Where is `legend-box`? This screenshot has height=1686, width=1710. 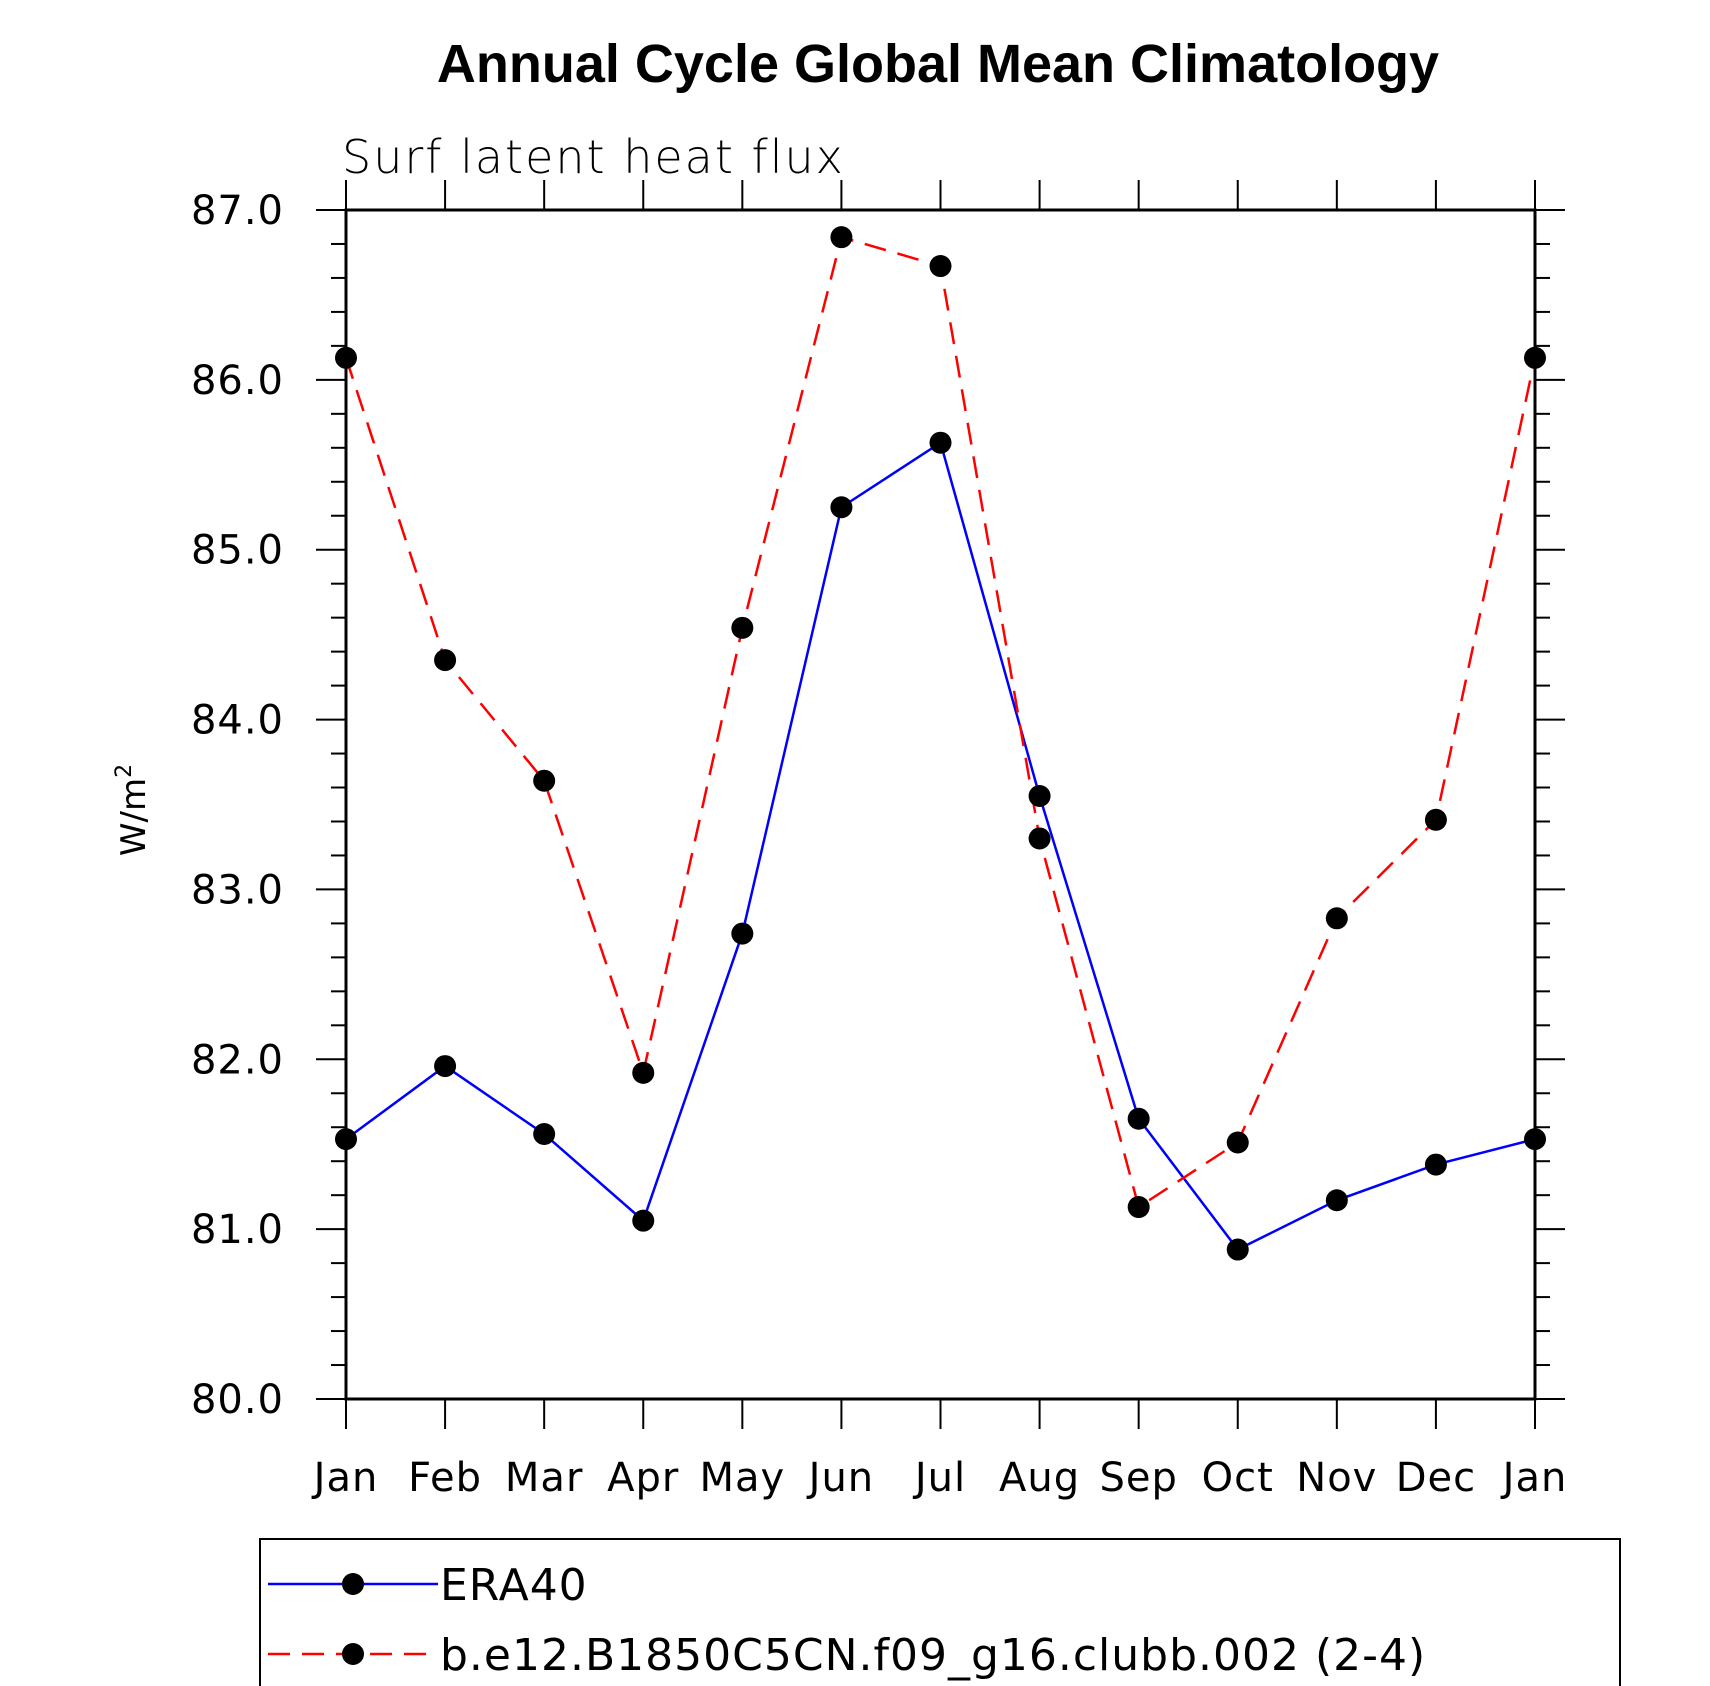 legend-box is located at coordinates (940, 1612).